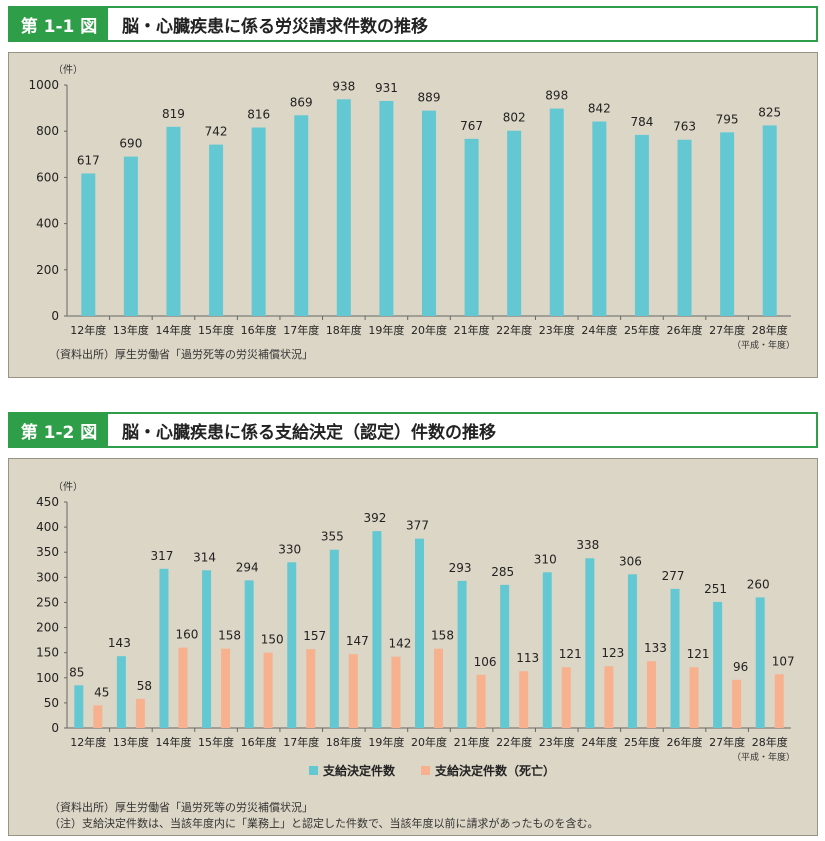 The width and height of the screenshot is (825, 841). Describe the element at coordinates (417, 526) in the screenshot. I see `data-label: 377` at that location.